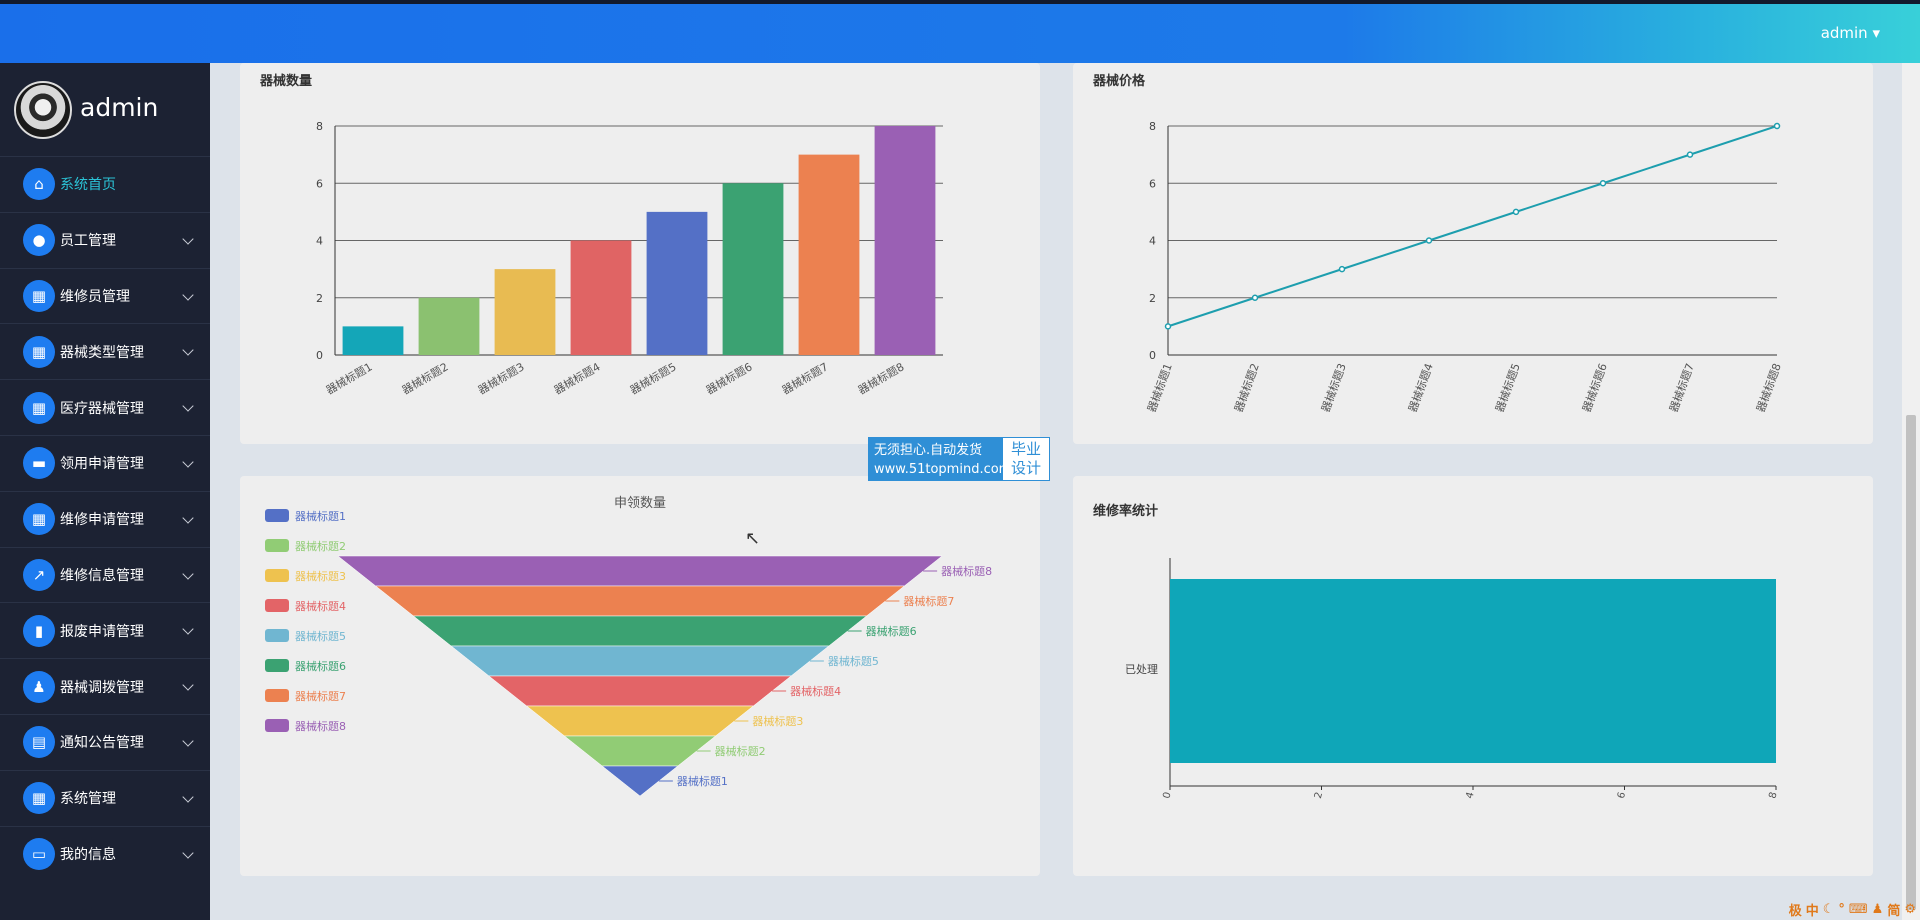  I want to click on page-scrollbar, so click(1911, 491).